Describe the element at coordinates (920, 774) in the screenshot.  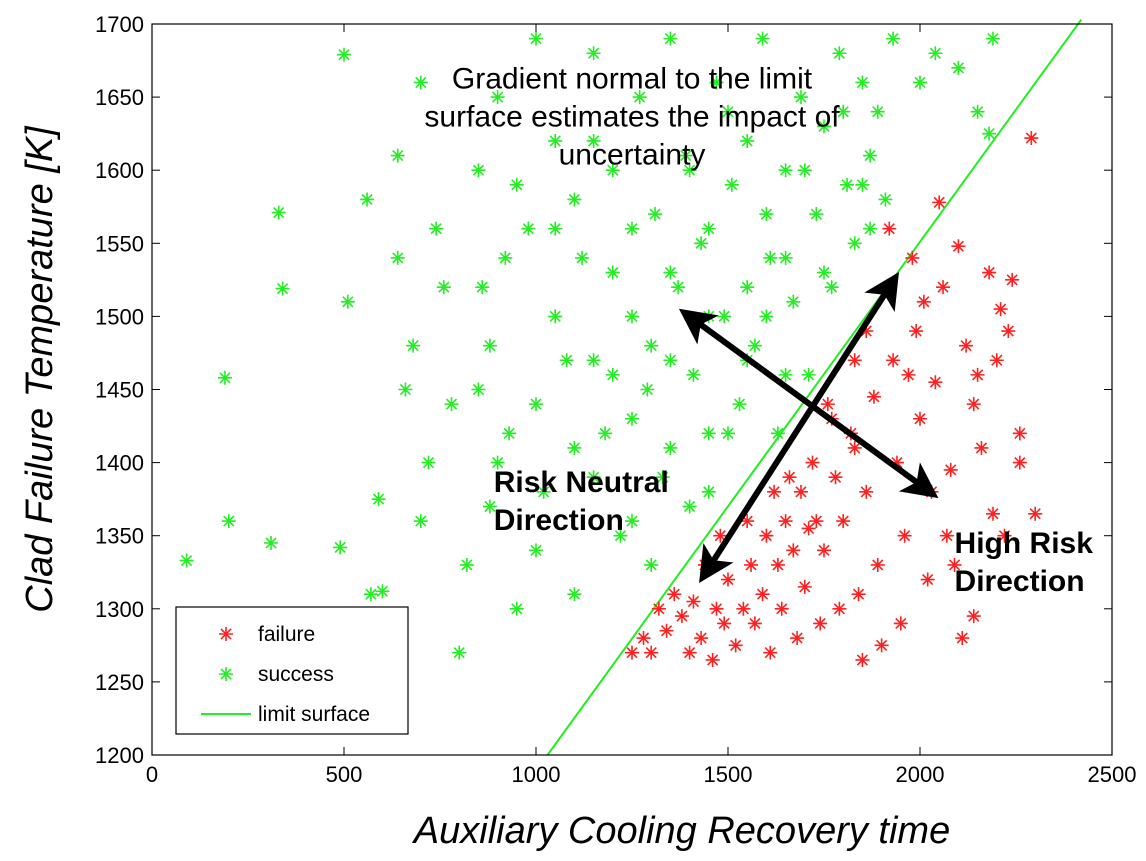
I see `x-tick-label: 2000` at that location.